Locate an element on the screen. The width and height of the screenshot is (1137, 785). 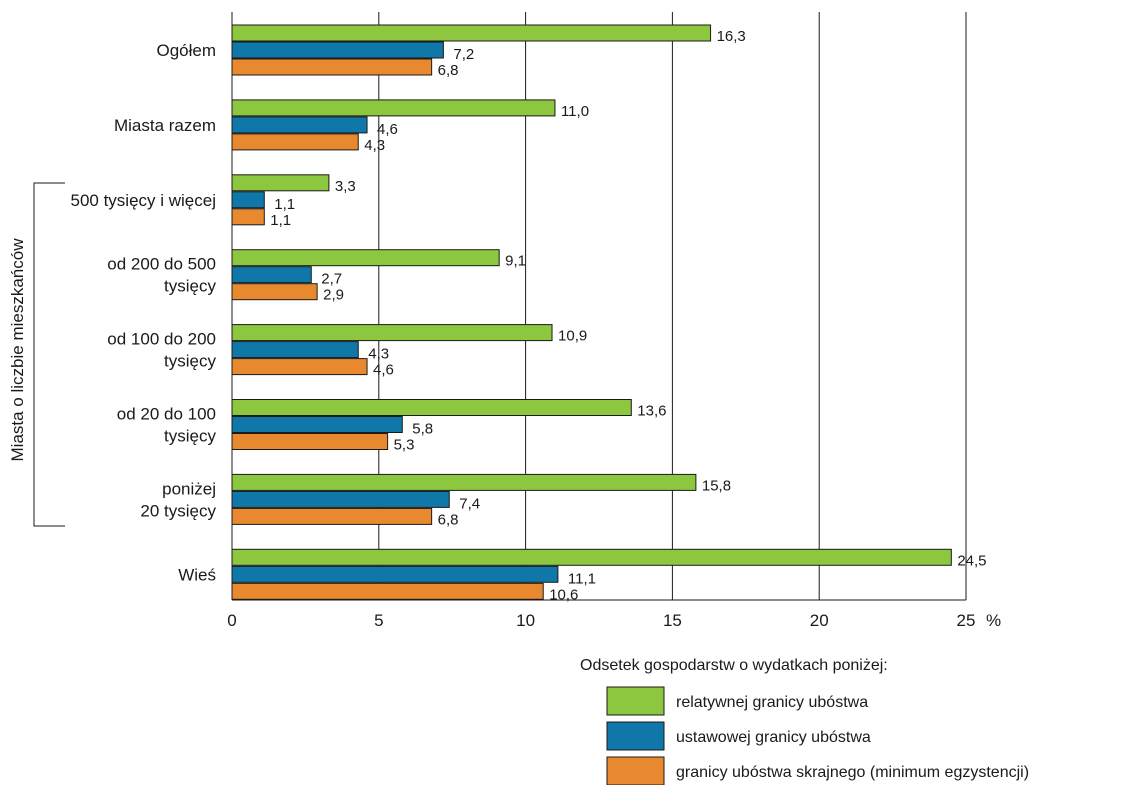
category-label-6: od 20 do 100 tysięcy is located at coordinates (167, 425).